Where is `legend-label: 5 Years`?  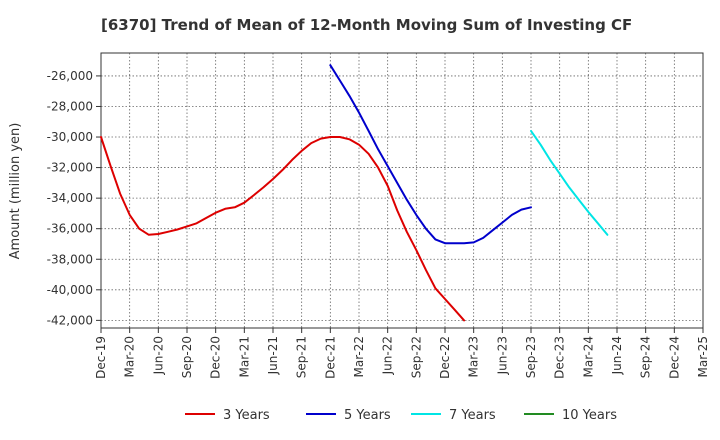
legend-label: 5 Years is located at coordinates (367, 415).